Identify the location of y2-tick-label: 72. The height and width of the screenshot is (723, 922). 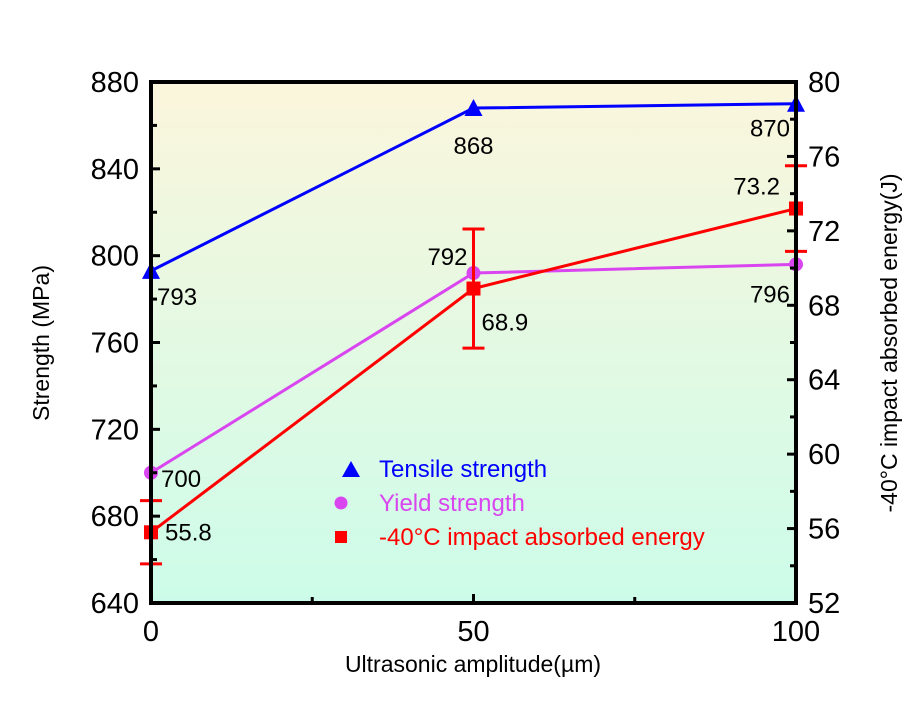
(824, 232).